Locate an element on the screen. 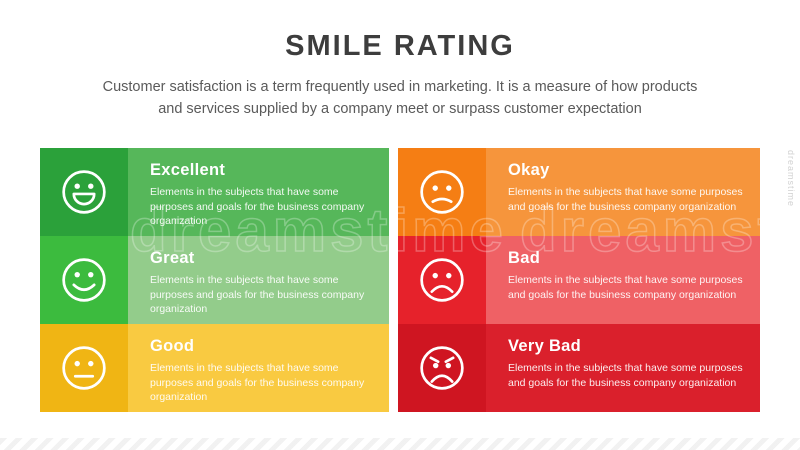  excellent-icon-box is located at coordinates (84, 192).